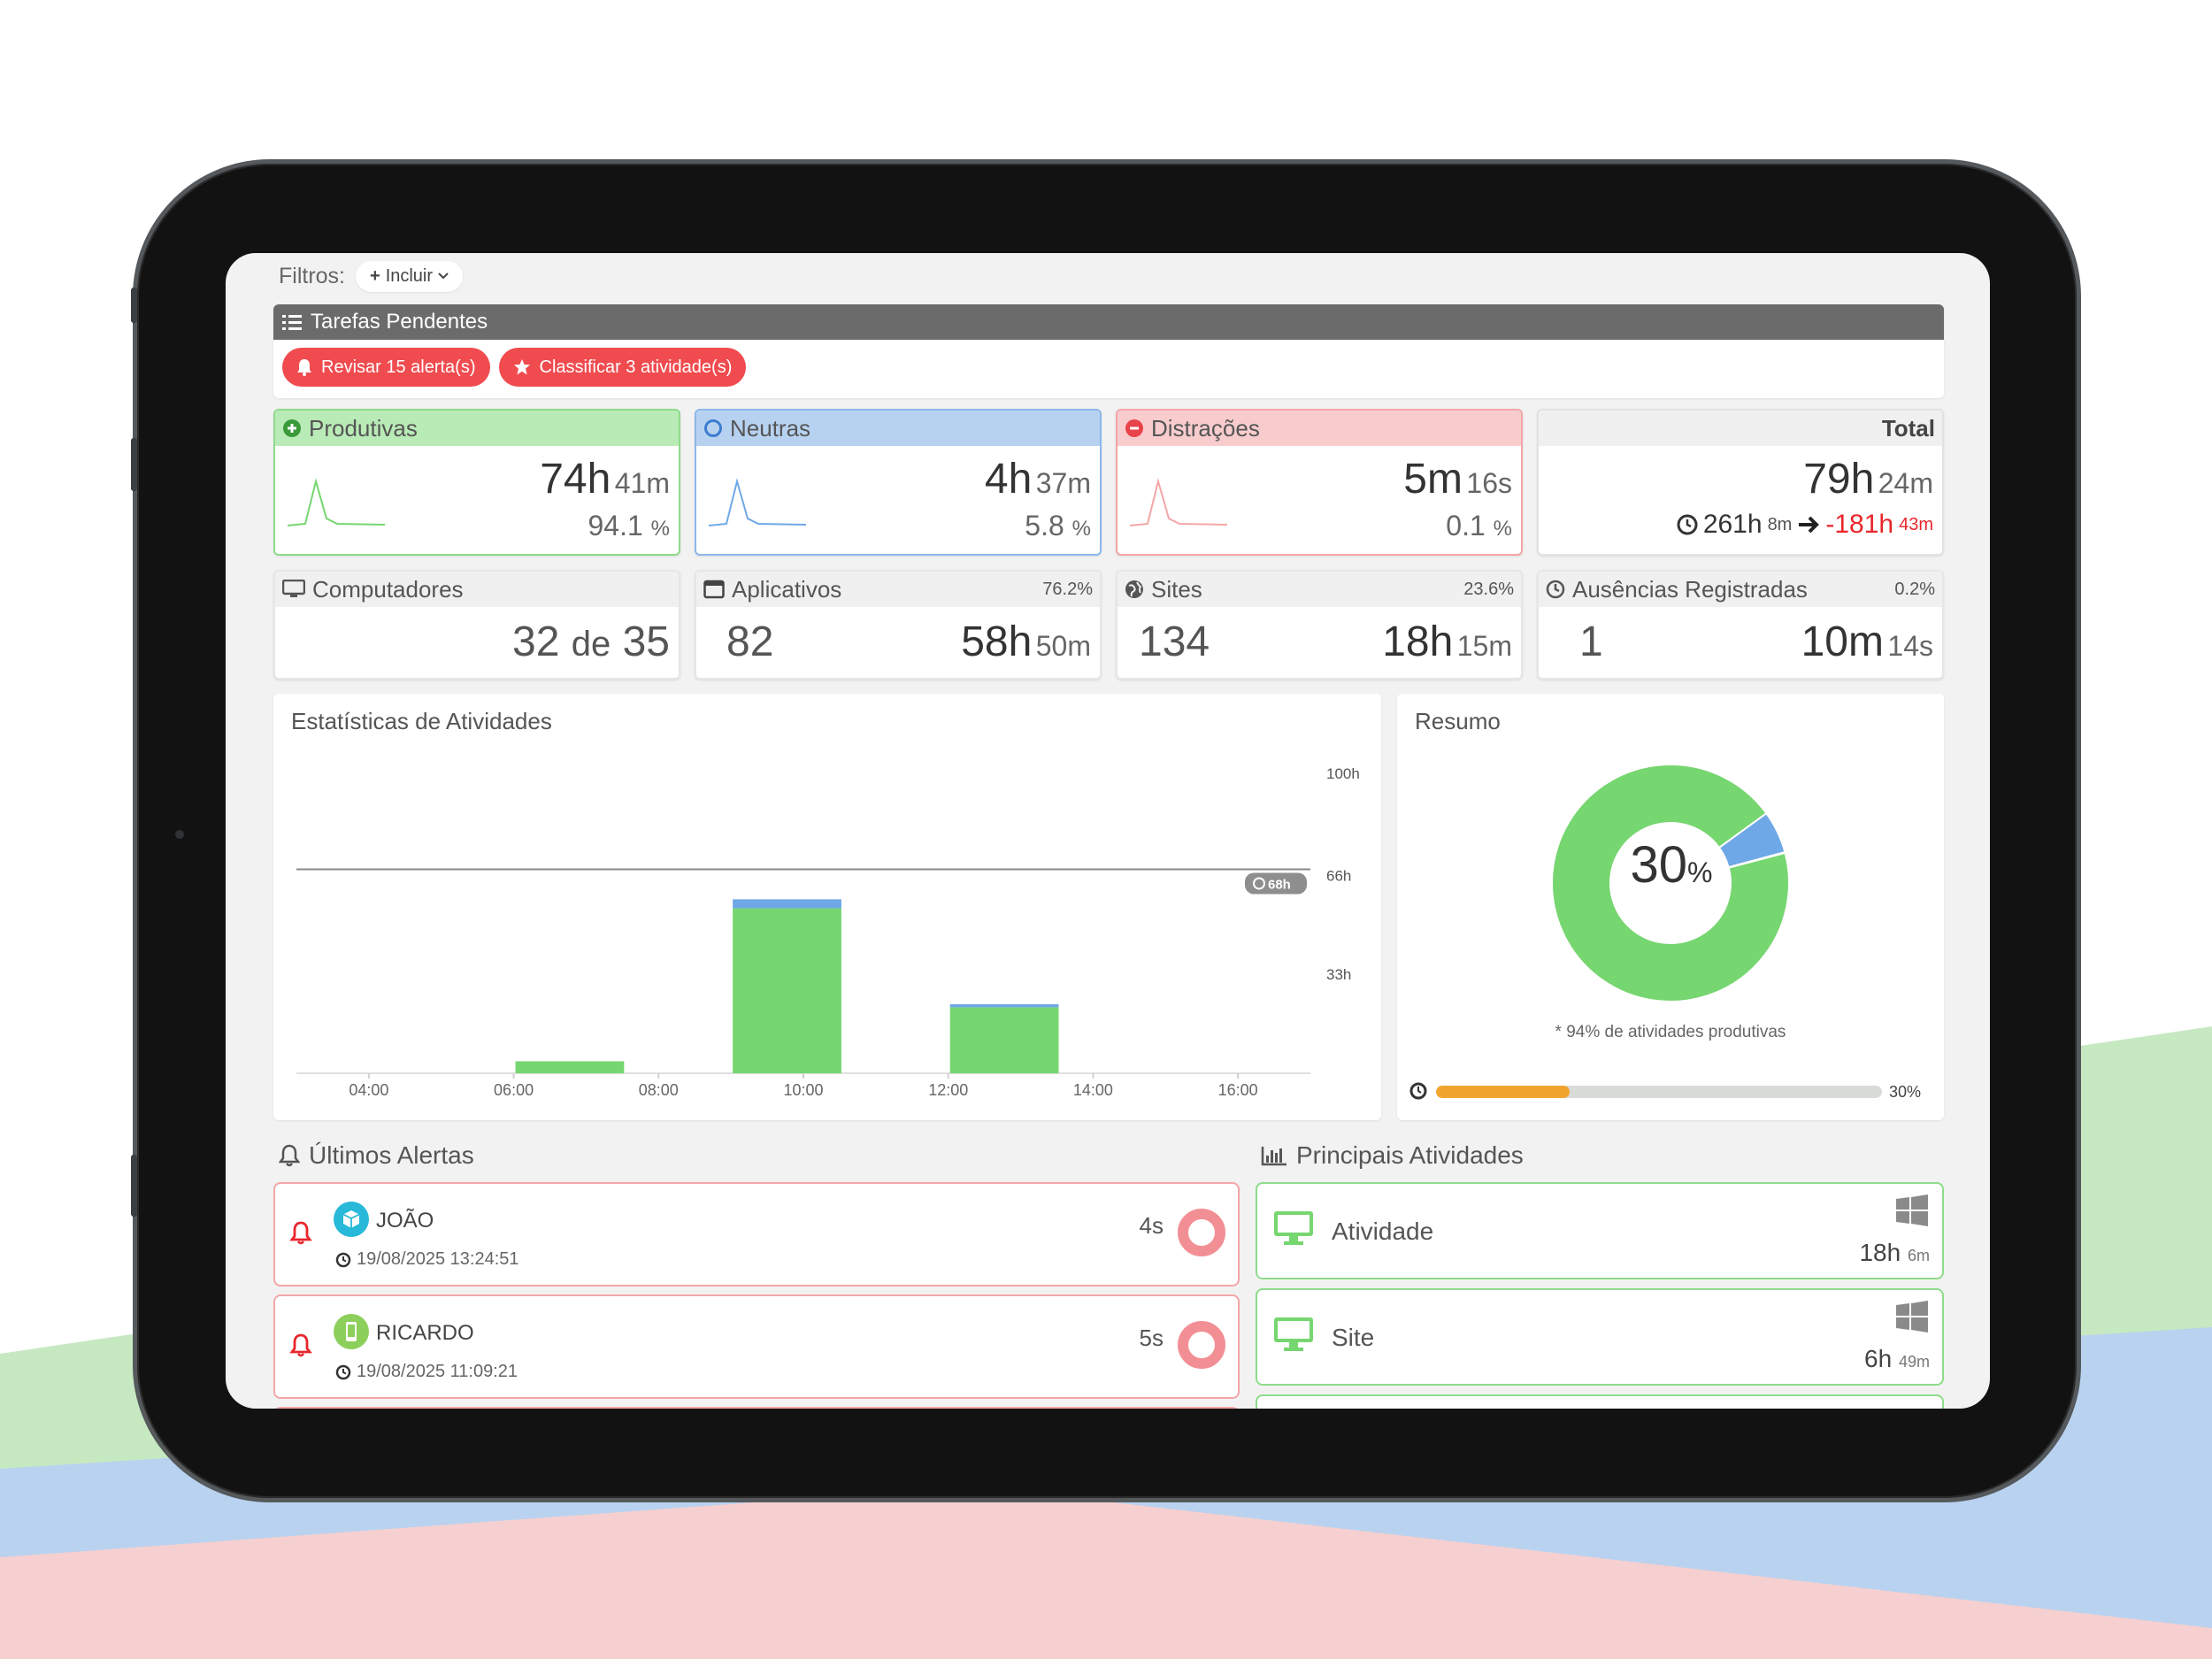  Describe the element at coordinates (1206, 428) in the screenshot. I see `distraction-title: Distrações` at that location.